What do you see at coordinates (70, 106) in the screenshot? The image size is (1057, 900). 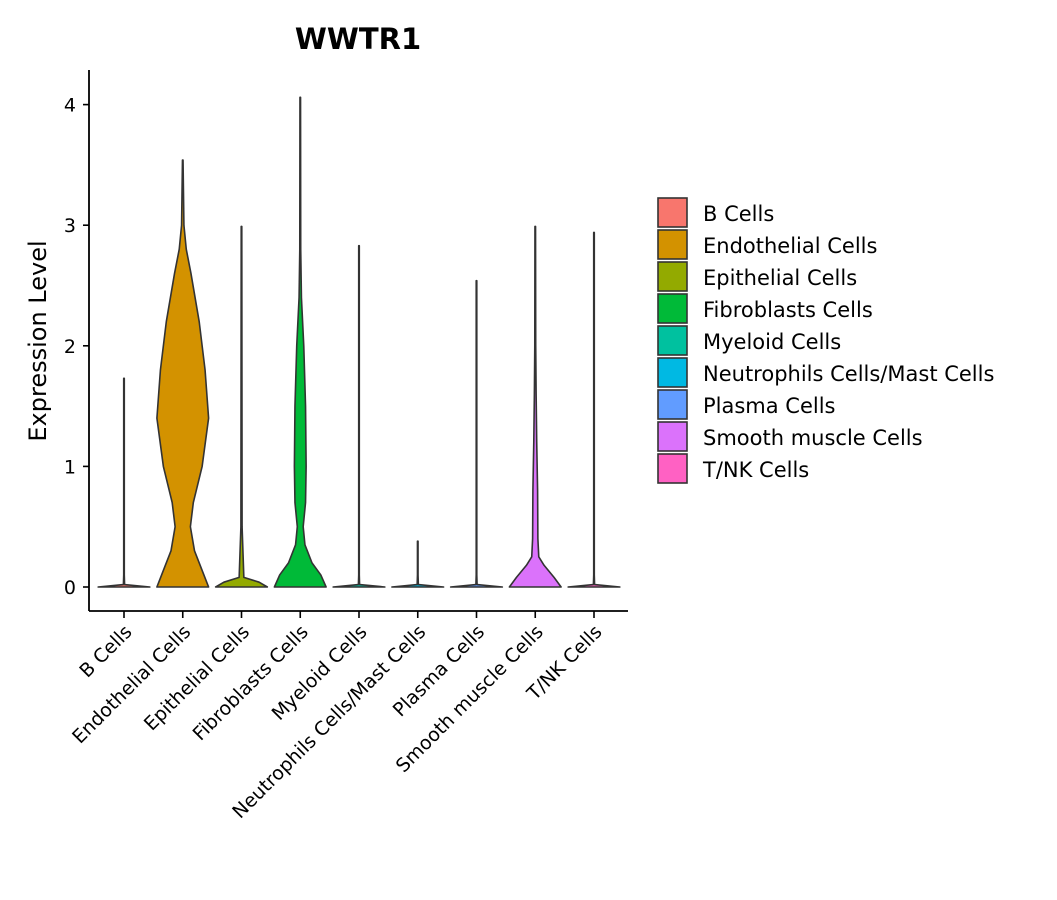 I see `y-tick-label: 4` at bounding box center [70, 106].